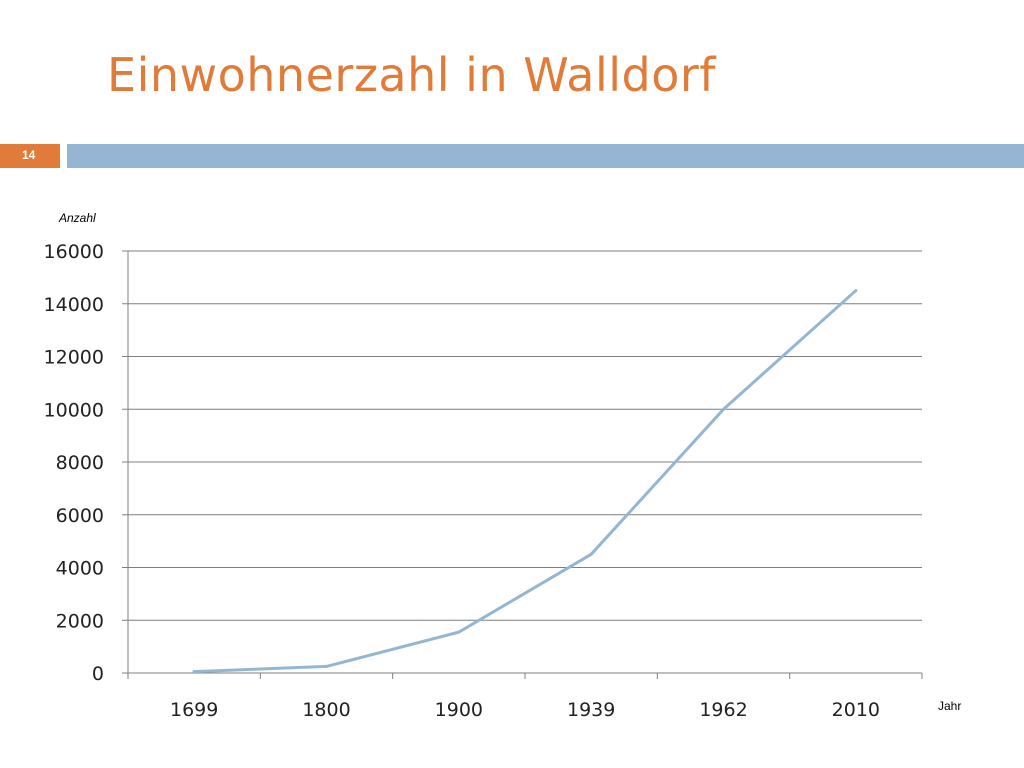 The width and height of the screenshot is (1024, 768). I want to click on x-tick-label: 1962, so click(723, 710).